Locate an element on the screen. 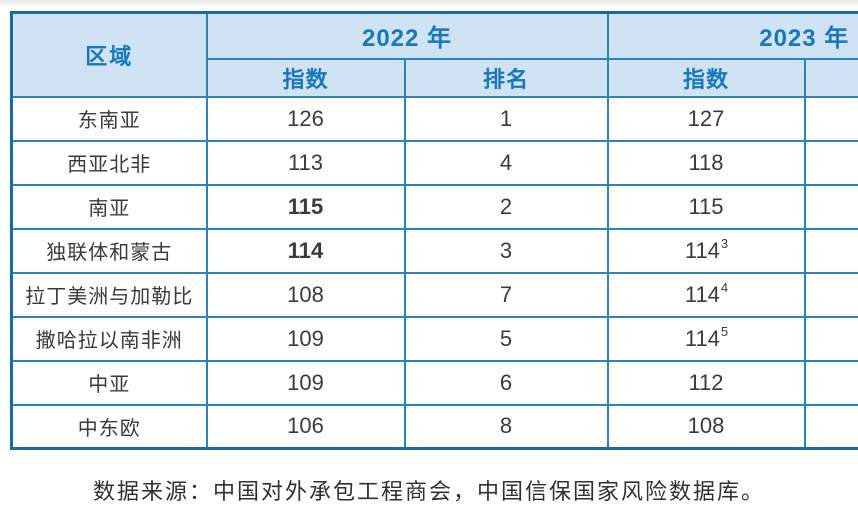 This screenshot has width=858, height=521. header-row-subcolumns: 指数 排名 指数 is located at coordinates (435, 77).